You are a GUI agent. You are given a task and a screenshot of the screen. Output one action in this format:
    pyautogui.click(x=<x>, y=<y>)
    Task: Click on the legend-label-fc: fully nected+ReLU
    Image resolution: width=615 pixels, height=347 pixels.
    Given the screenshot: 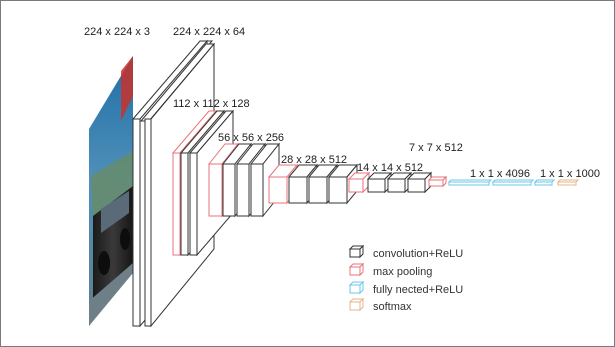 What is the action you would take?
    pyautogui.click(x=418, y=290)
    